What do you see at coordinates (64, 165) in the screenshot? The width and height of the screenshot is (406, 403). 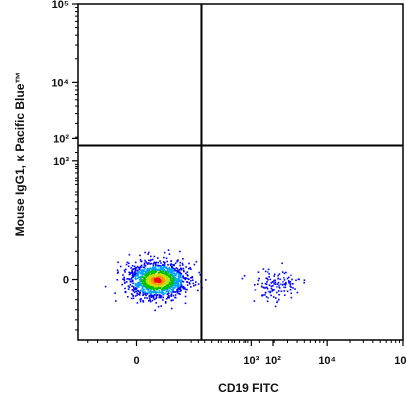 I see `y-axis-ticks: 0 10² 10³ 10⁴ 10⁵` at bounding box center [64, 165].